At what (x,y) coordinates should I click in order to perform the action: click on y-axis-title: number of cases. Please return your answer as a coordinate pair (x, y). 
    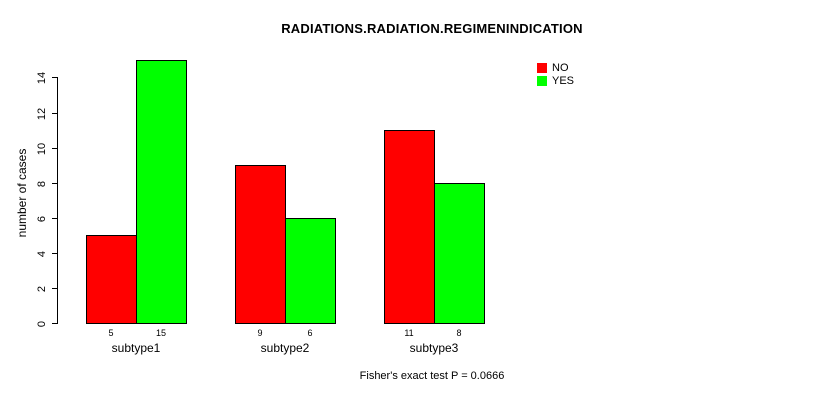
    Looking at the image, I should click on (22, 193).